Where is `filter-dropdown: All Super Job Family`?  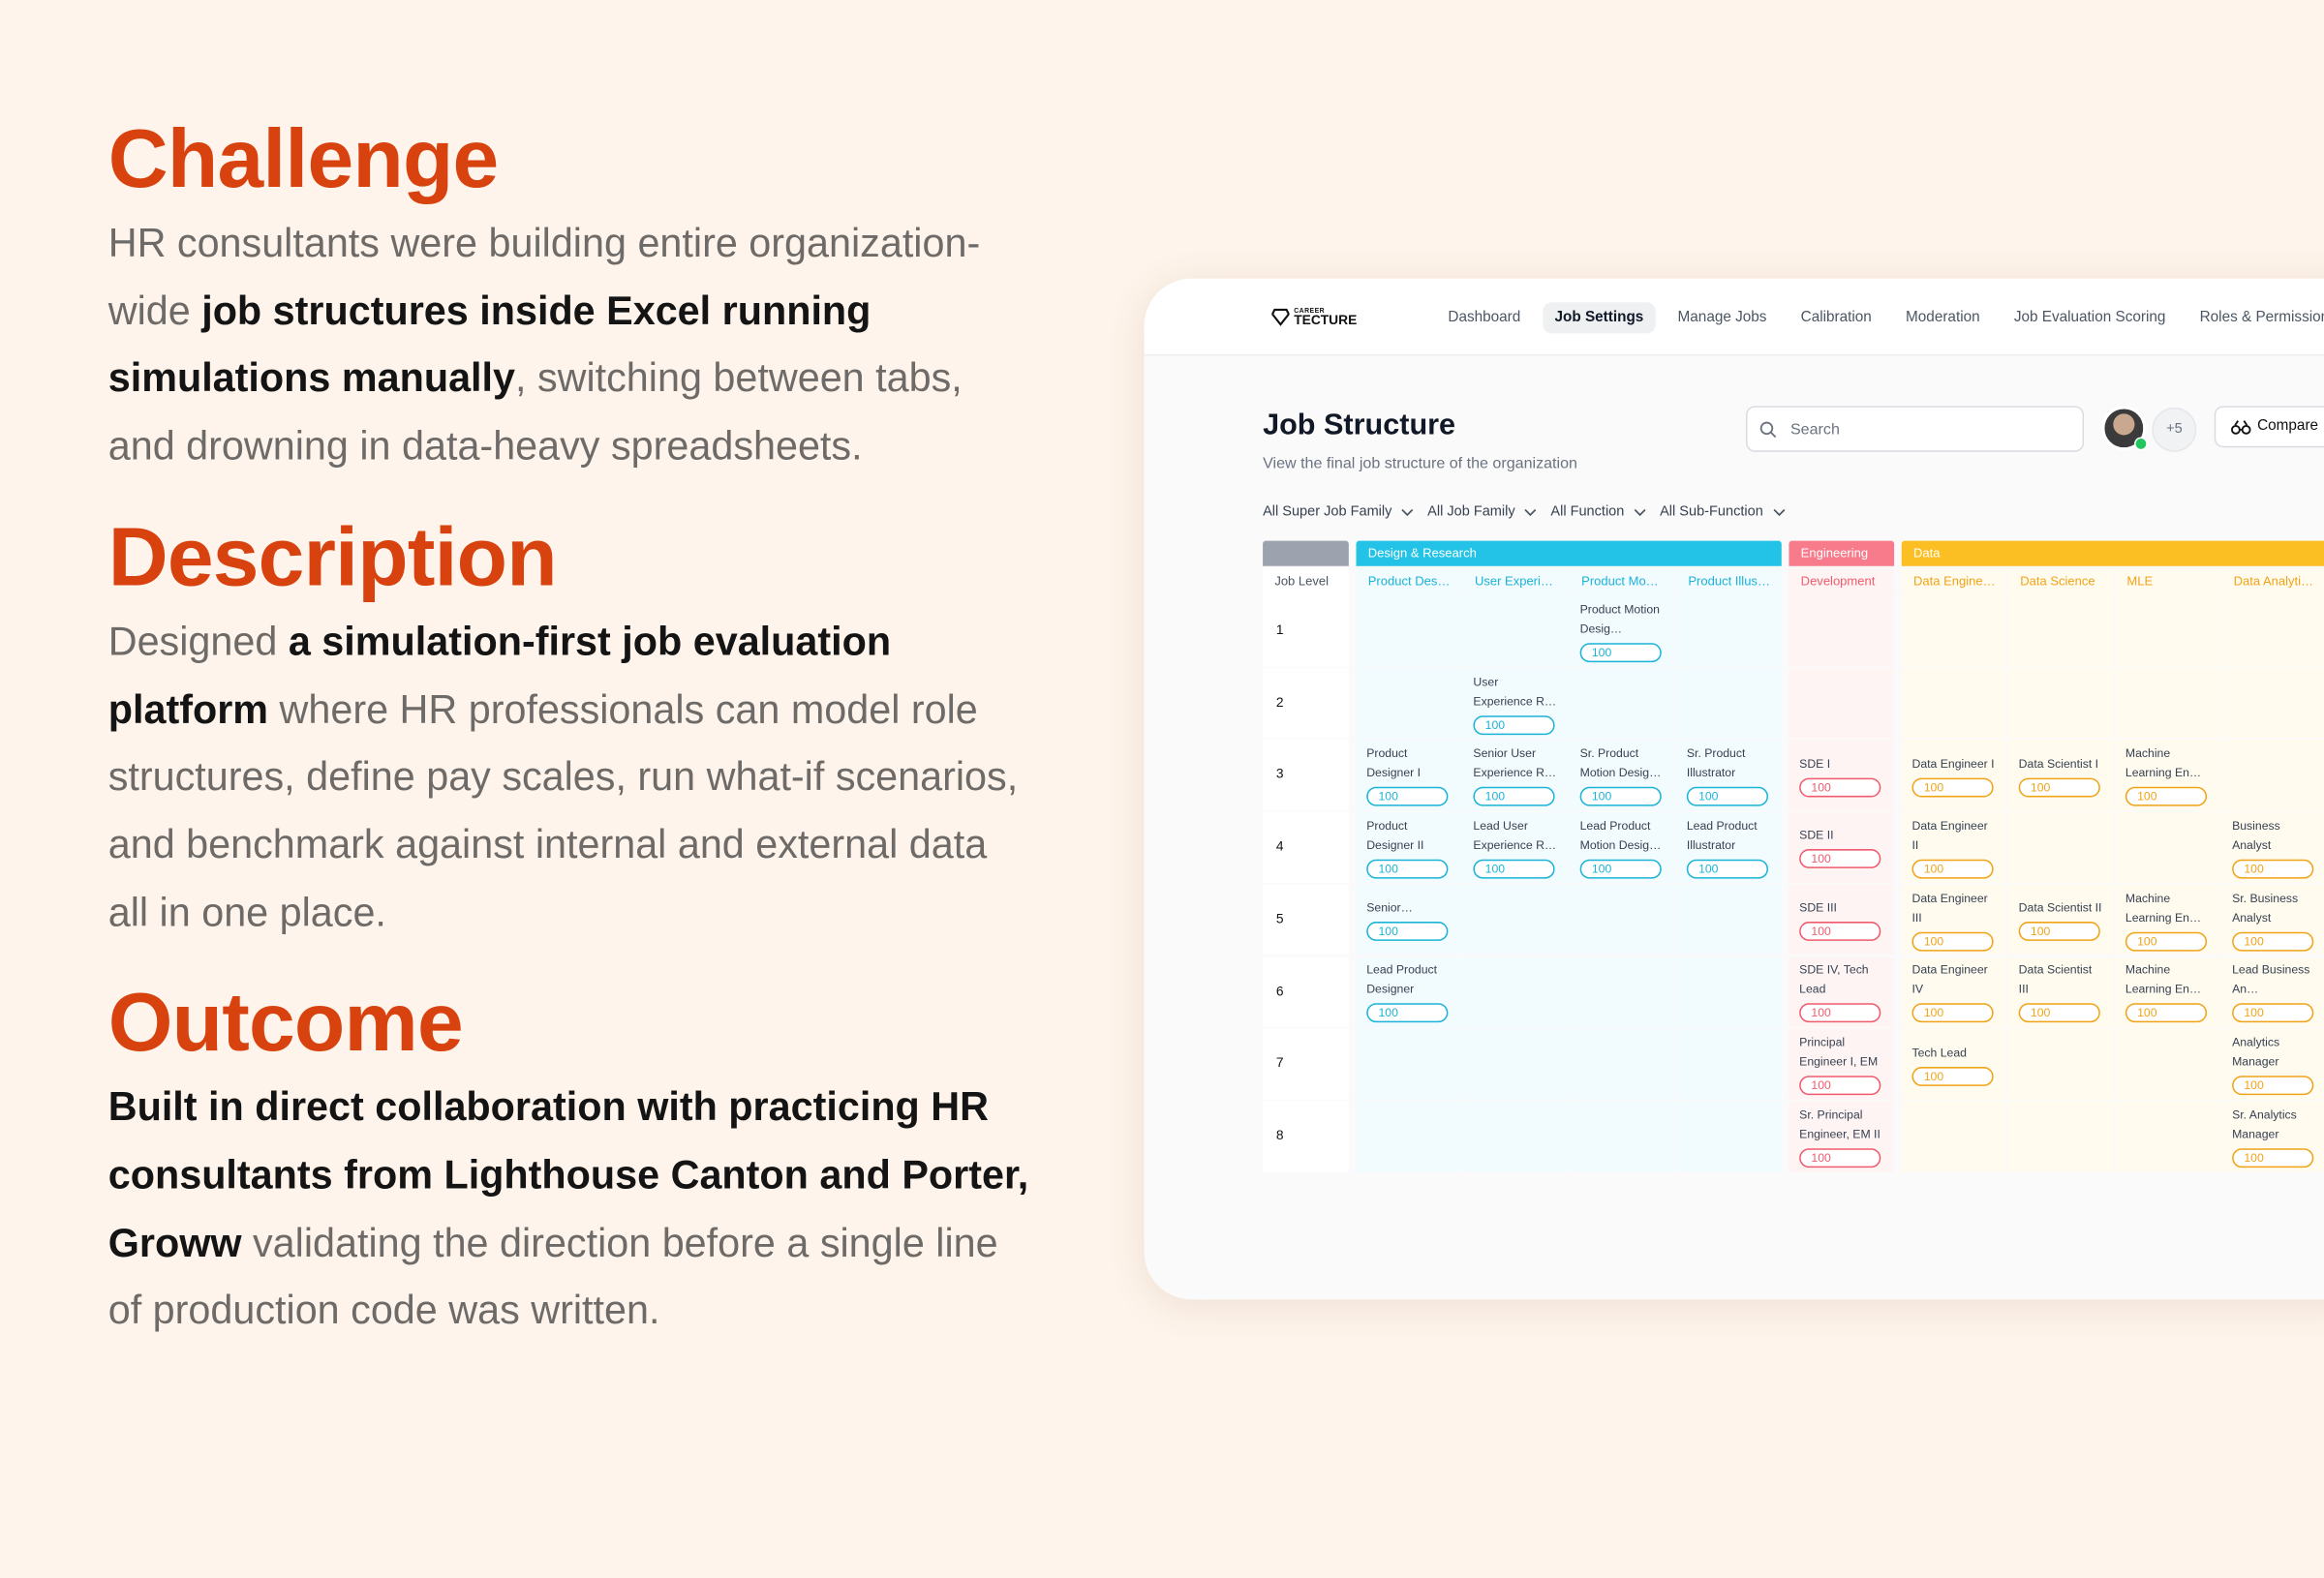
filter-dropdown: All Super Job Family is located at coordinates (1339, 511).